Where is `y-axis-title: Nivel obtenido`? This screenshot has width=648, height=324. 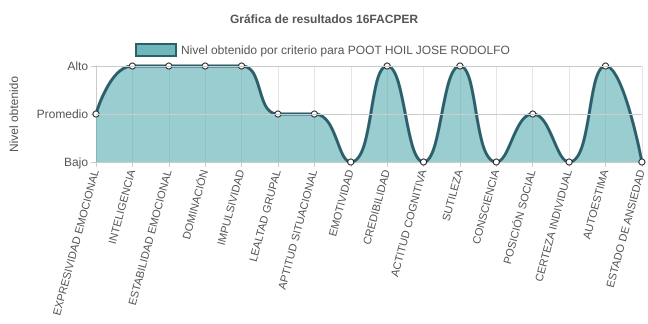
y-axis-title: Nivel obtenido is located at coordinates (14, 114).